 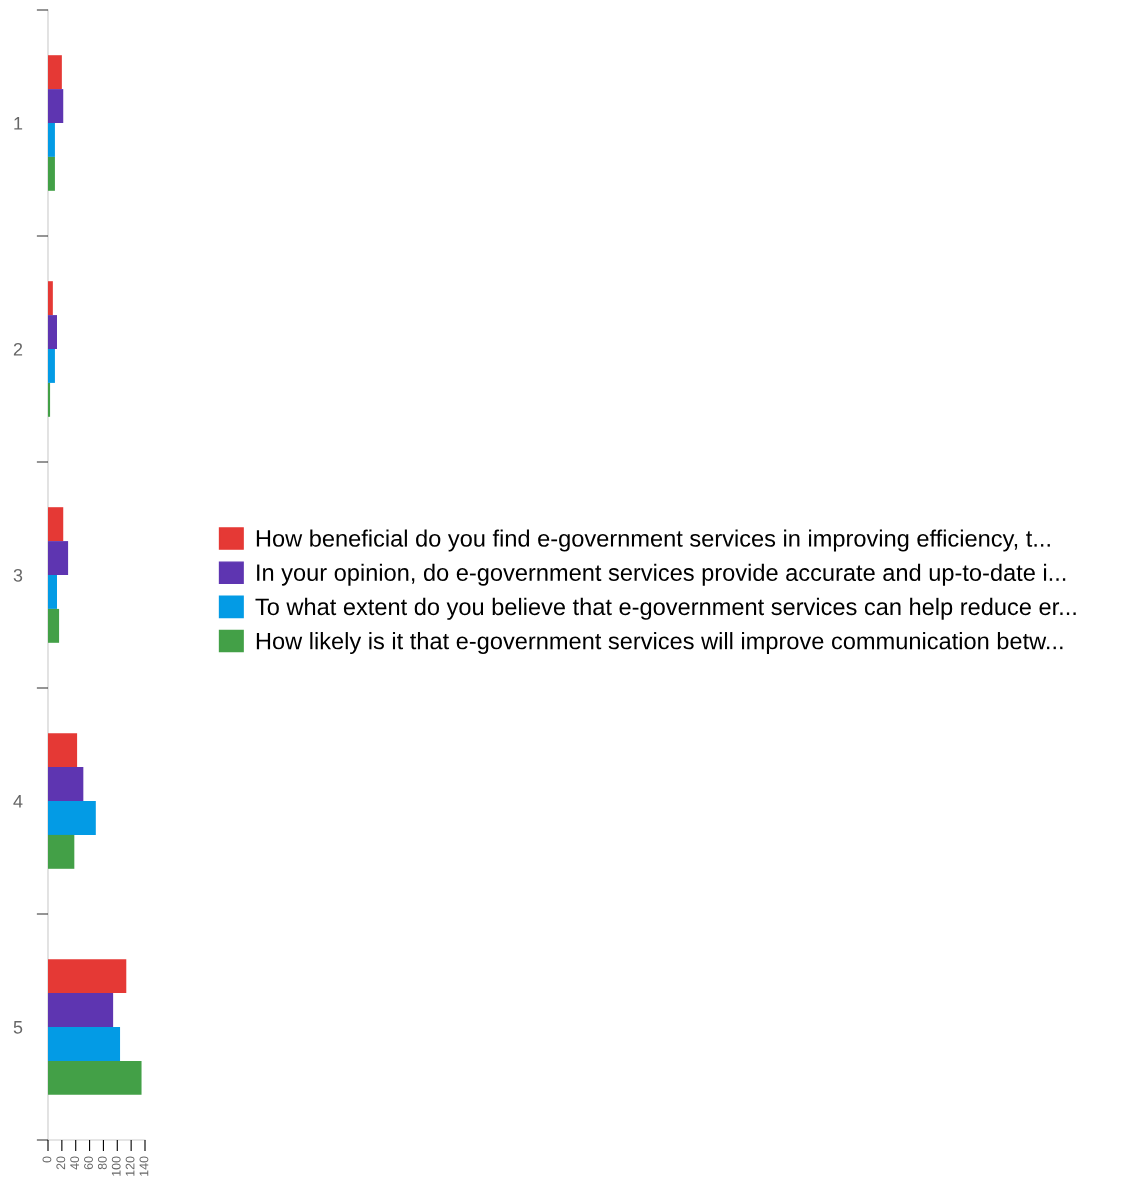 What do you see at coordinates (102, 1163) in the screenshot?
I see `x-tick-label: 80` at bounding box center [102, 1163].